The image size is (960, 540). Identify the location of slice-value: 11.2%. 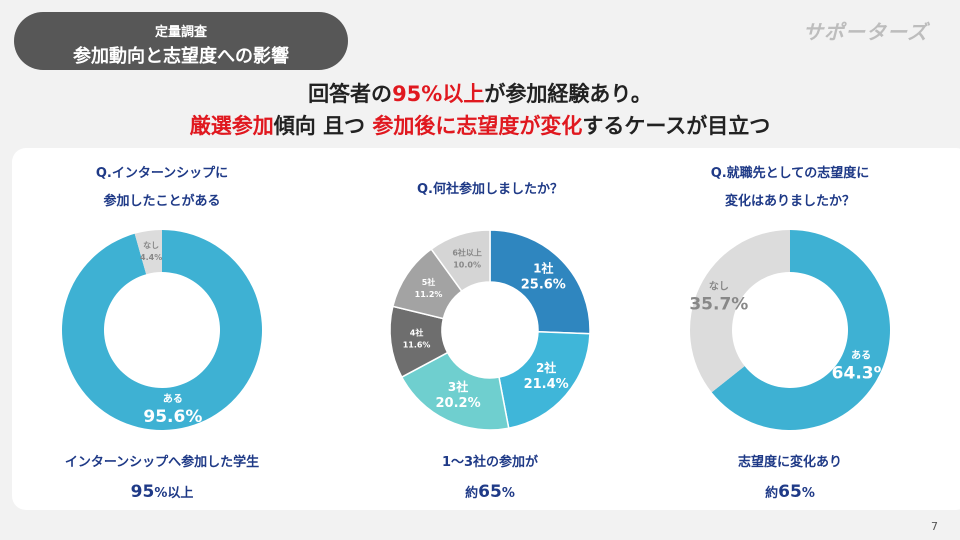
(429, 294).